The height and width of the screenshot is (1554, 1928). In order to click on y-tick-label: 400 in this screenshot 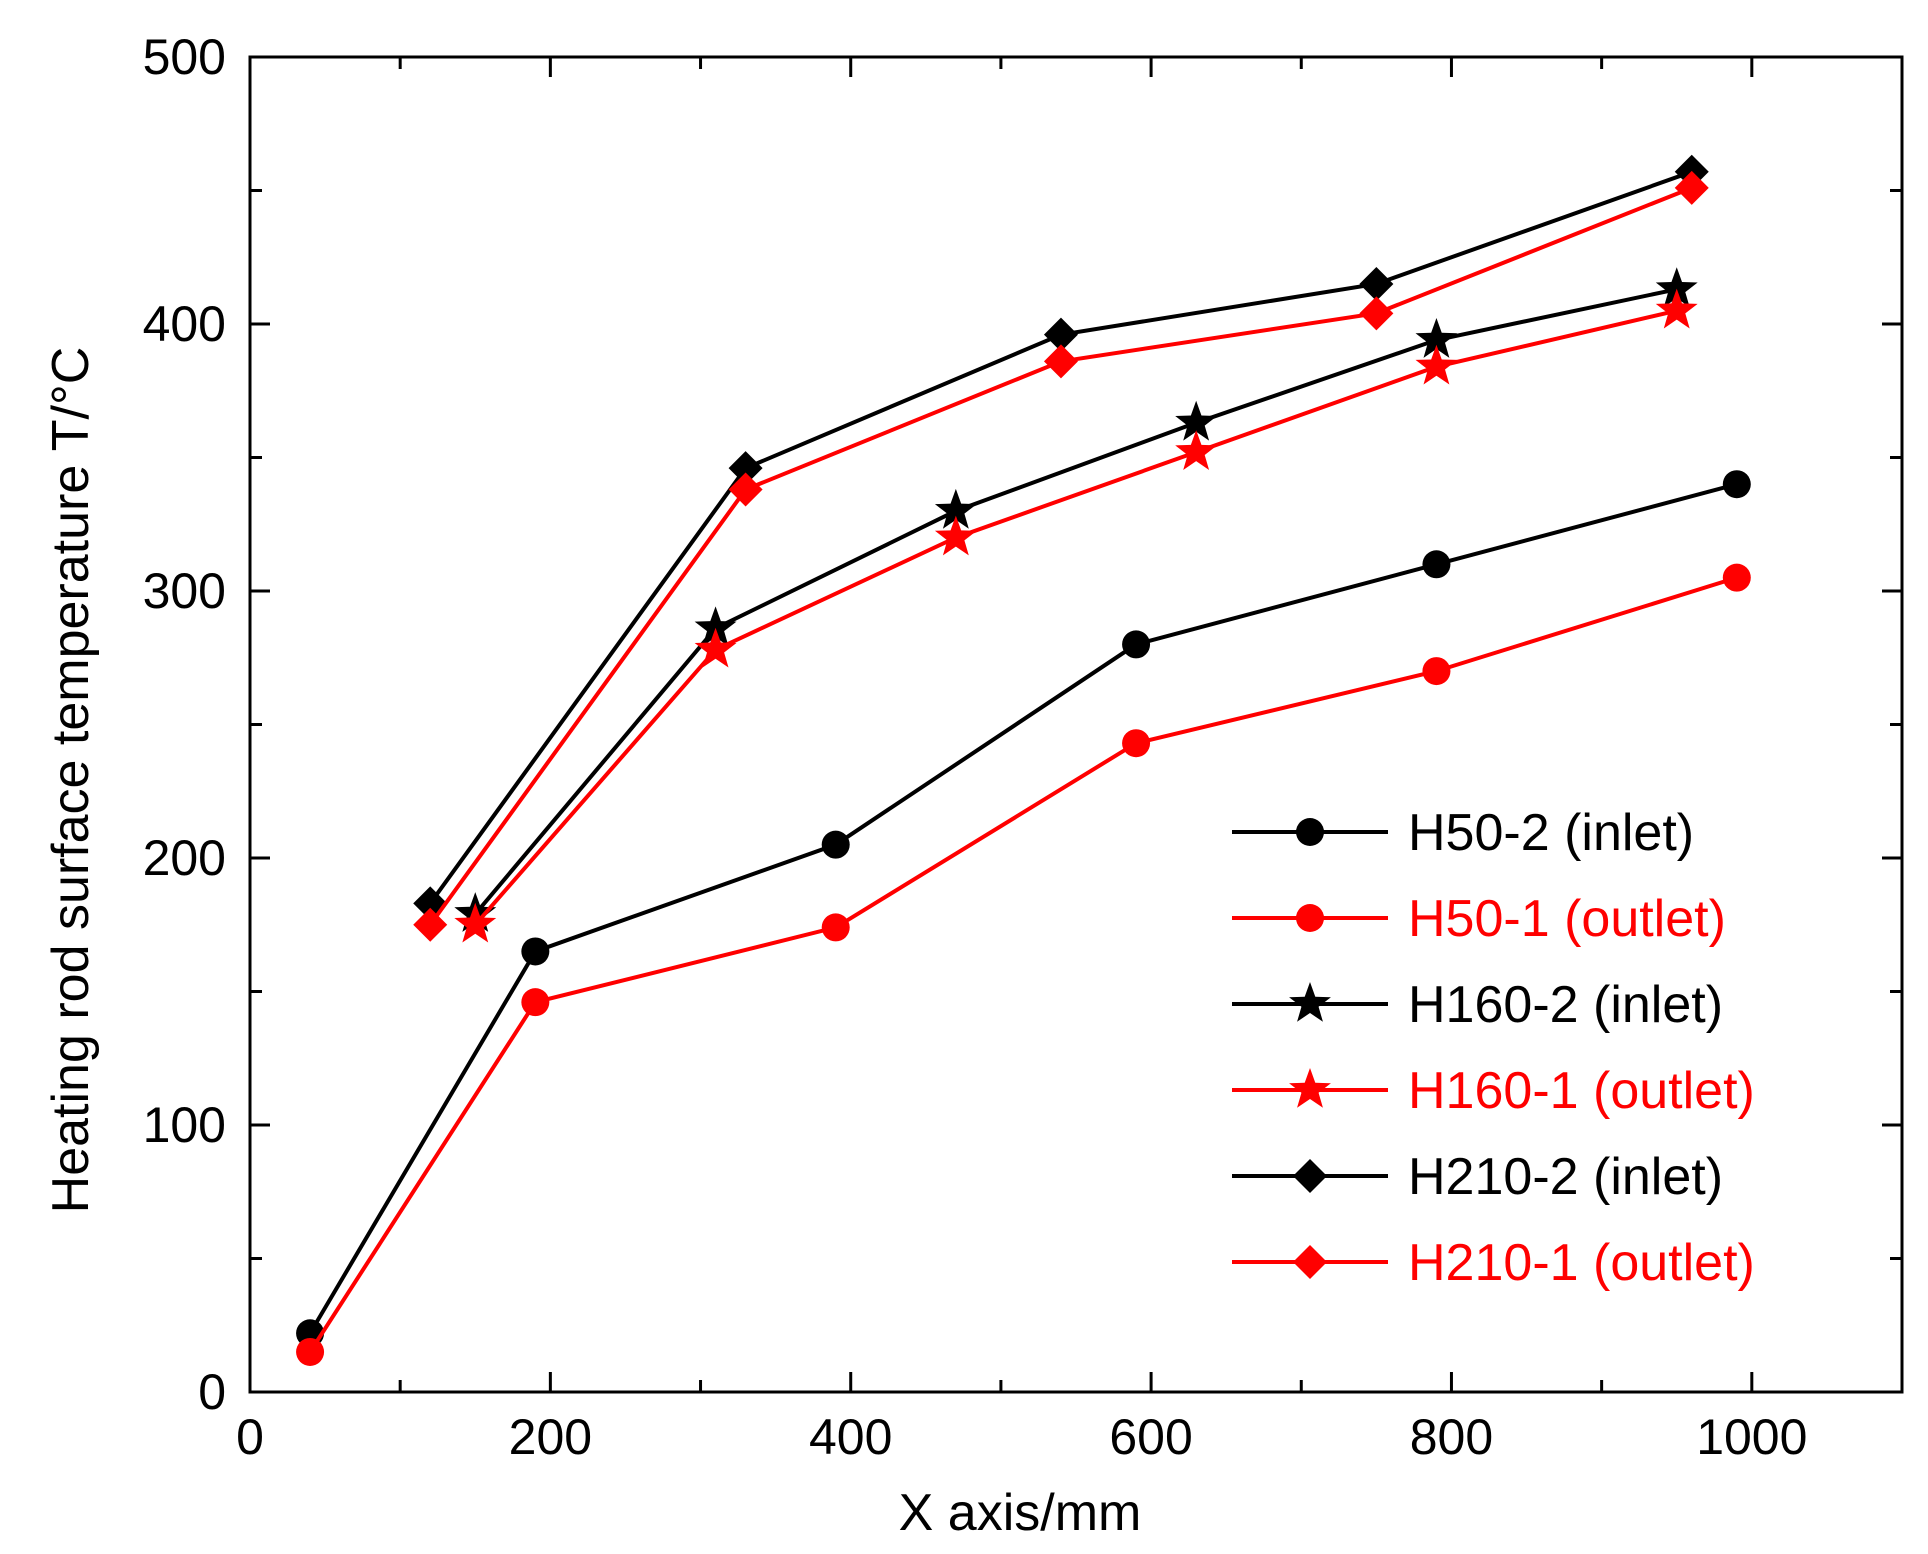, I will do `click(184, 324)`.